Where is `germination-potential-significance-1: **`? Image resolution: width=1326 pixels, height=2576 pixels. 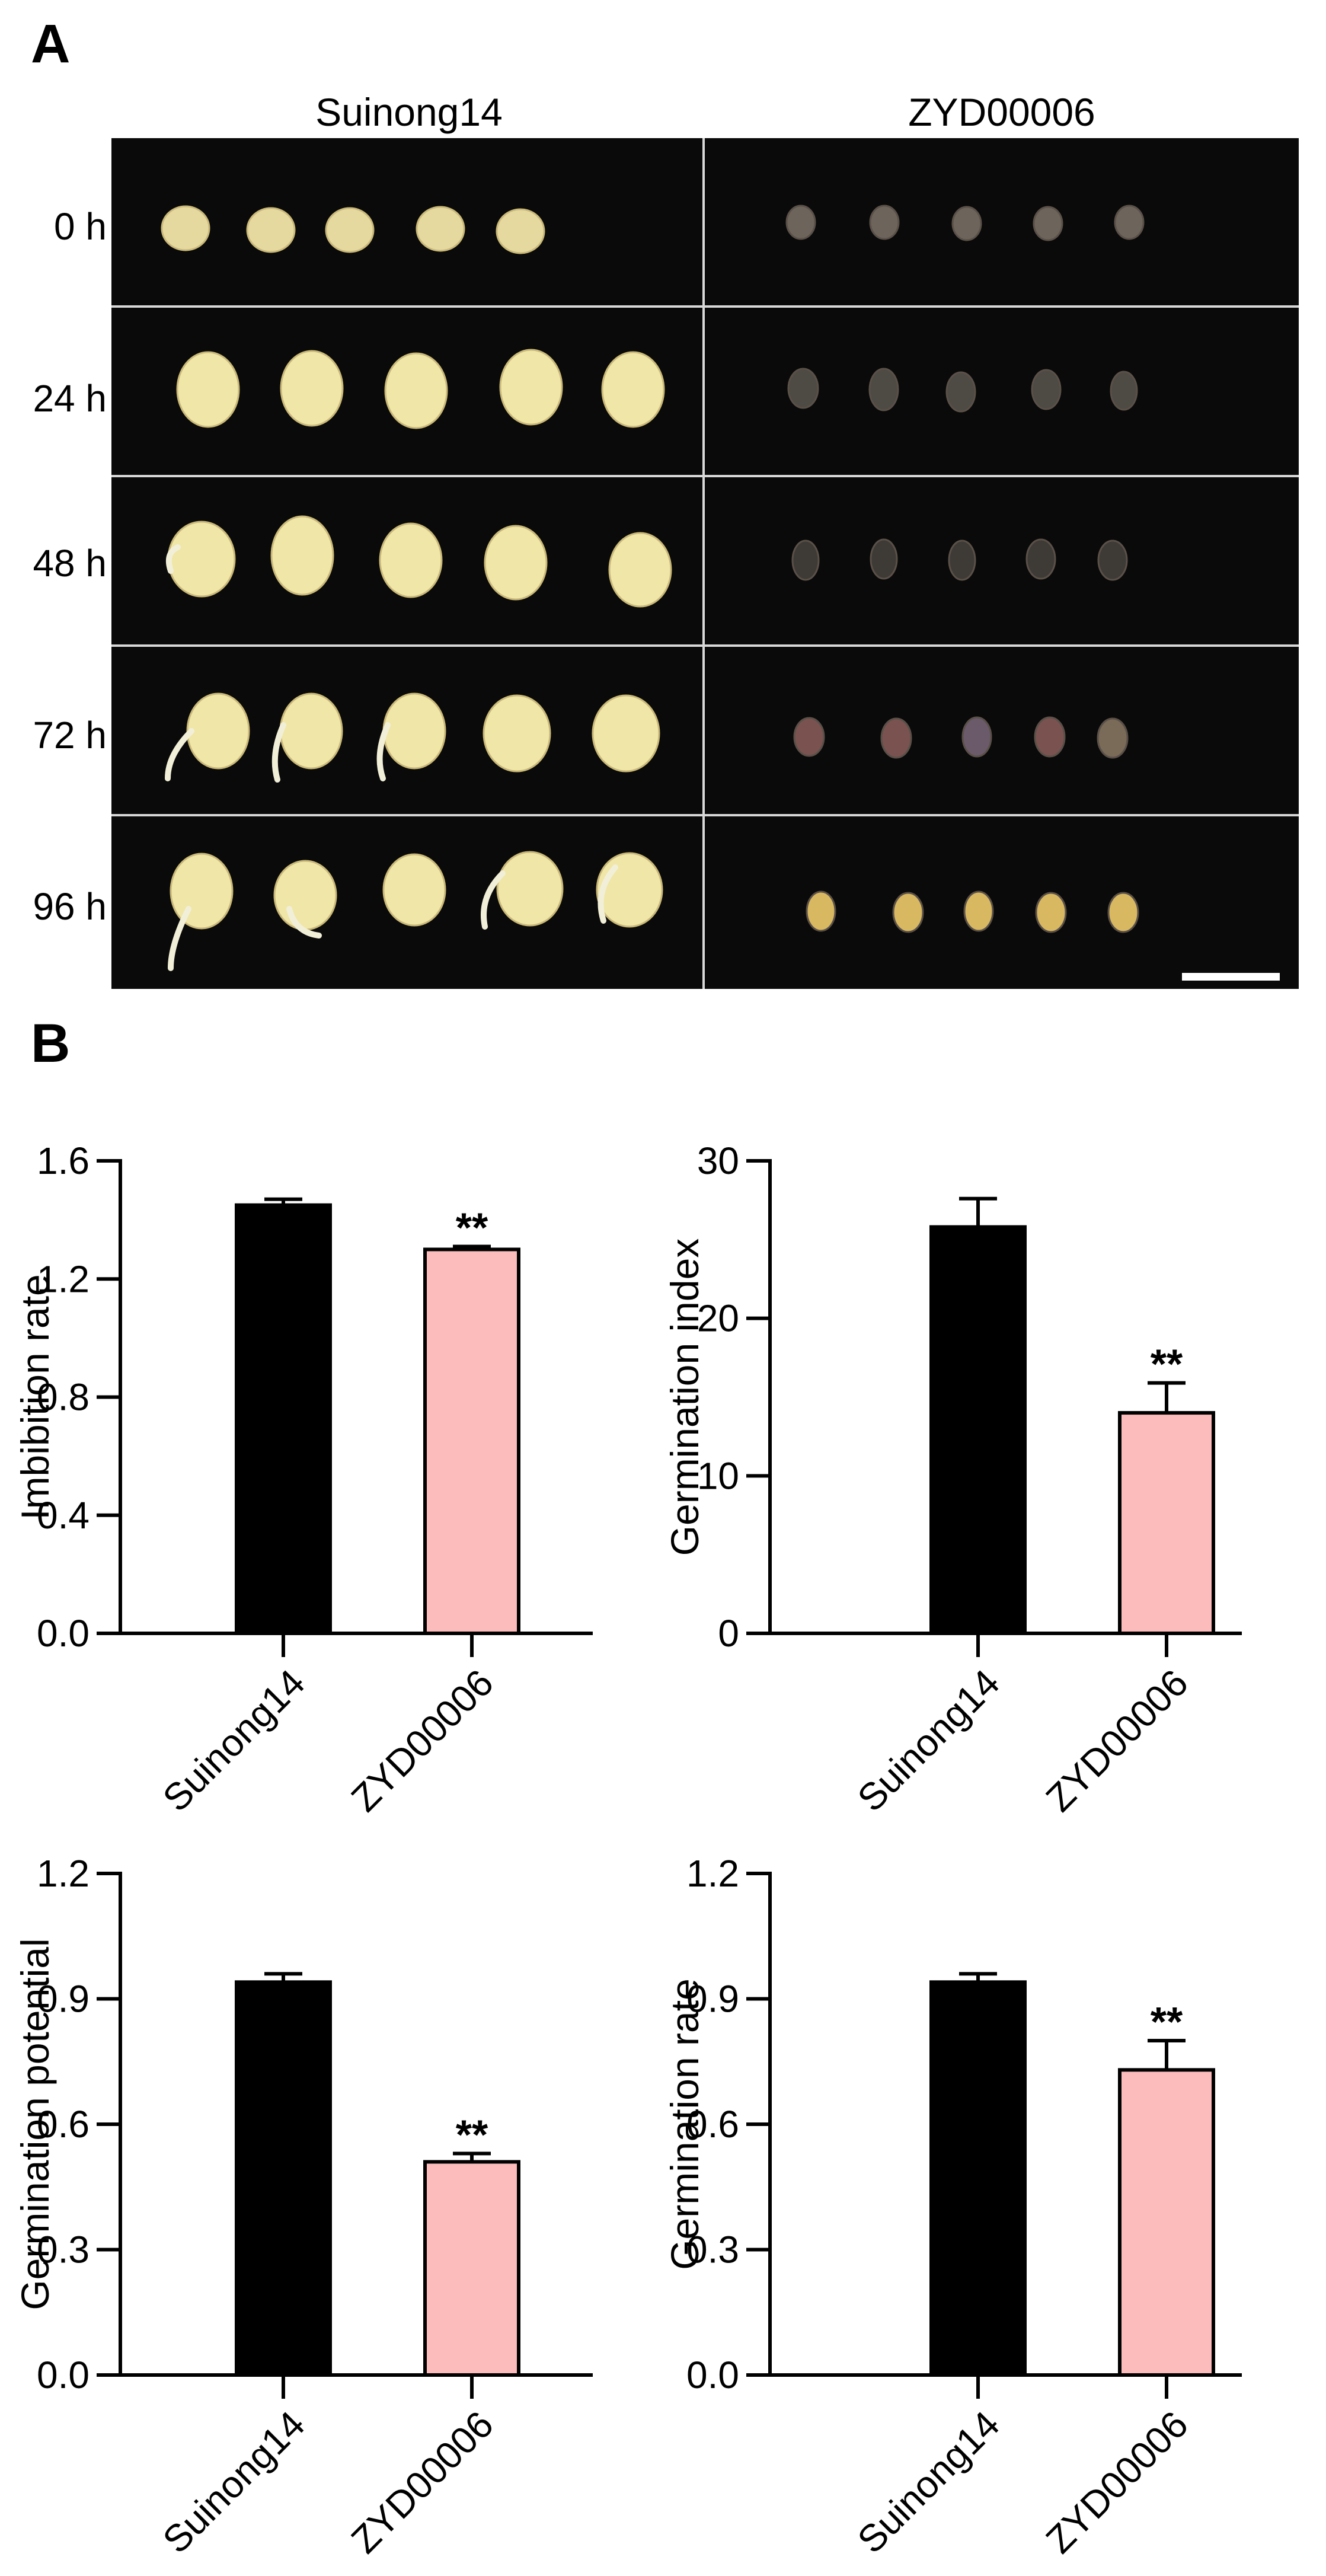 germination-potential-significance-1: ** is located at coordinates (472, 2134).